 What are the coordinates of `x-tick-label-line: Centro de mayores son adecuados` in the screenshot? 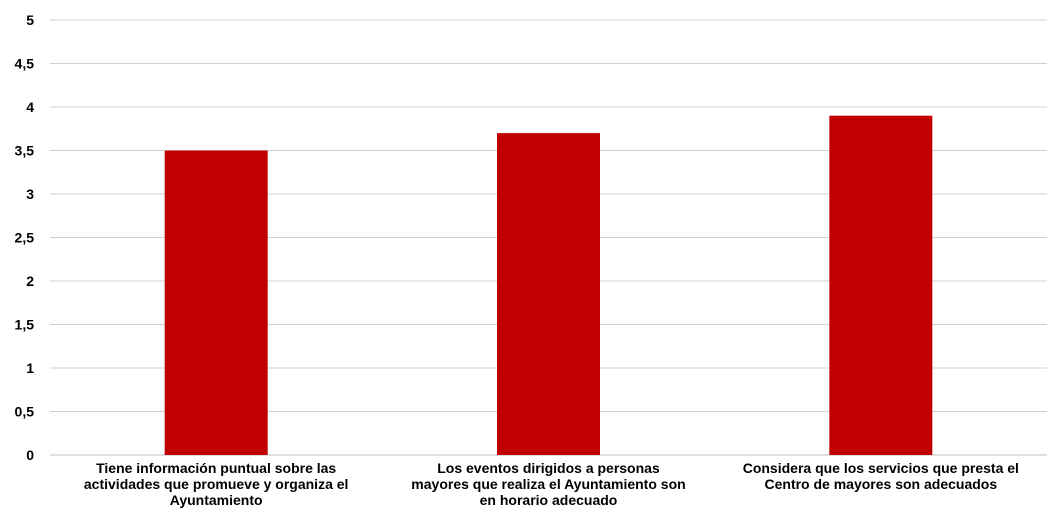 It's located at (881, 484).